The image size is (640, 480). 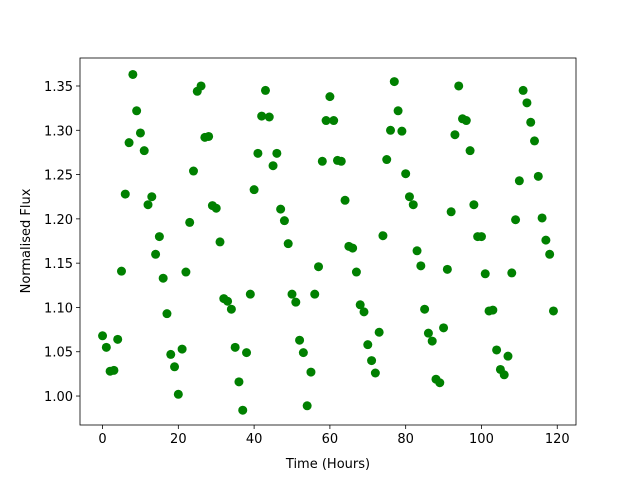 I want to click on y-tick-label: 1.15, so click(x=58, y=264).